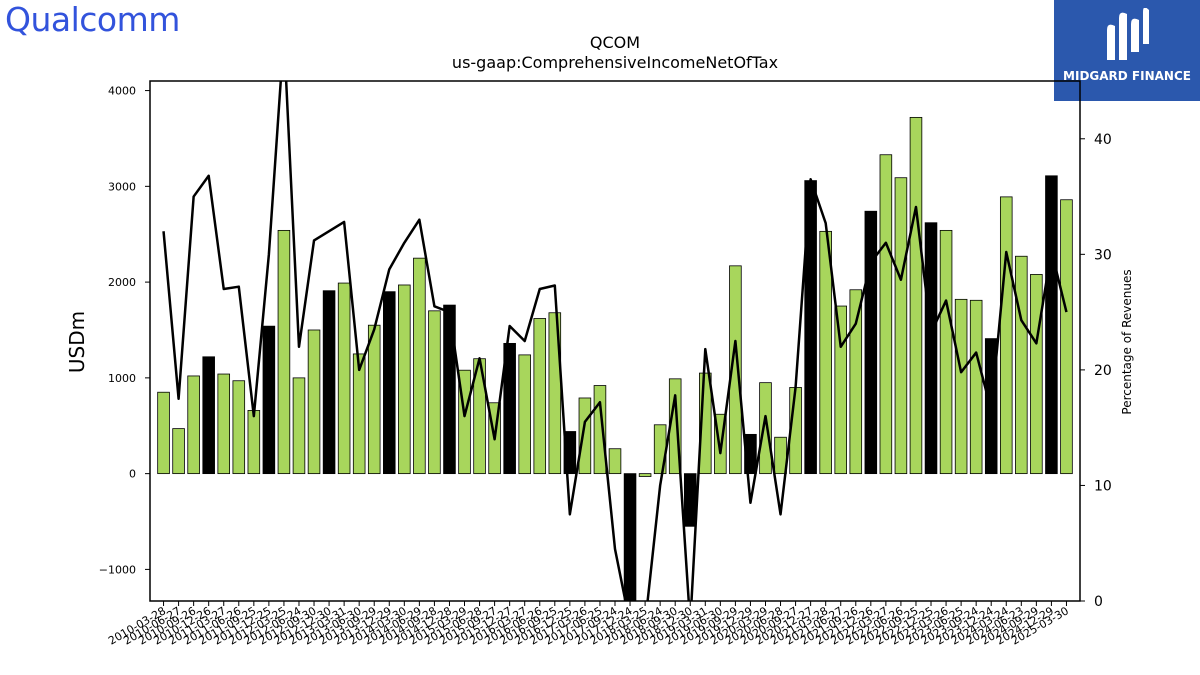 Image resolution: width=1200 pixels, height=675 pixels. Describe the element at coordinates (122, 282) in the screenshot. I see `y-tick-label: 2000` at that location.